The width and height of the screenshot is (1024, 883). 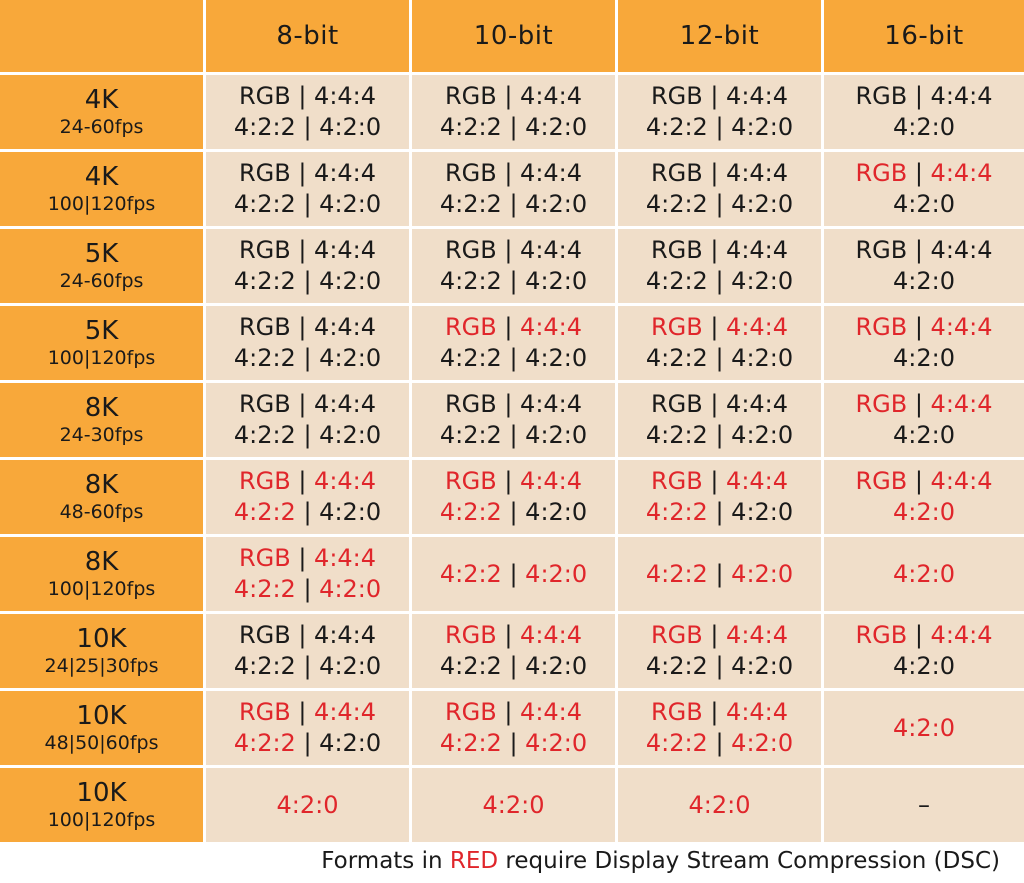 I want to click on framerate-label: 24-30fps, so click(x=101, y=435).